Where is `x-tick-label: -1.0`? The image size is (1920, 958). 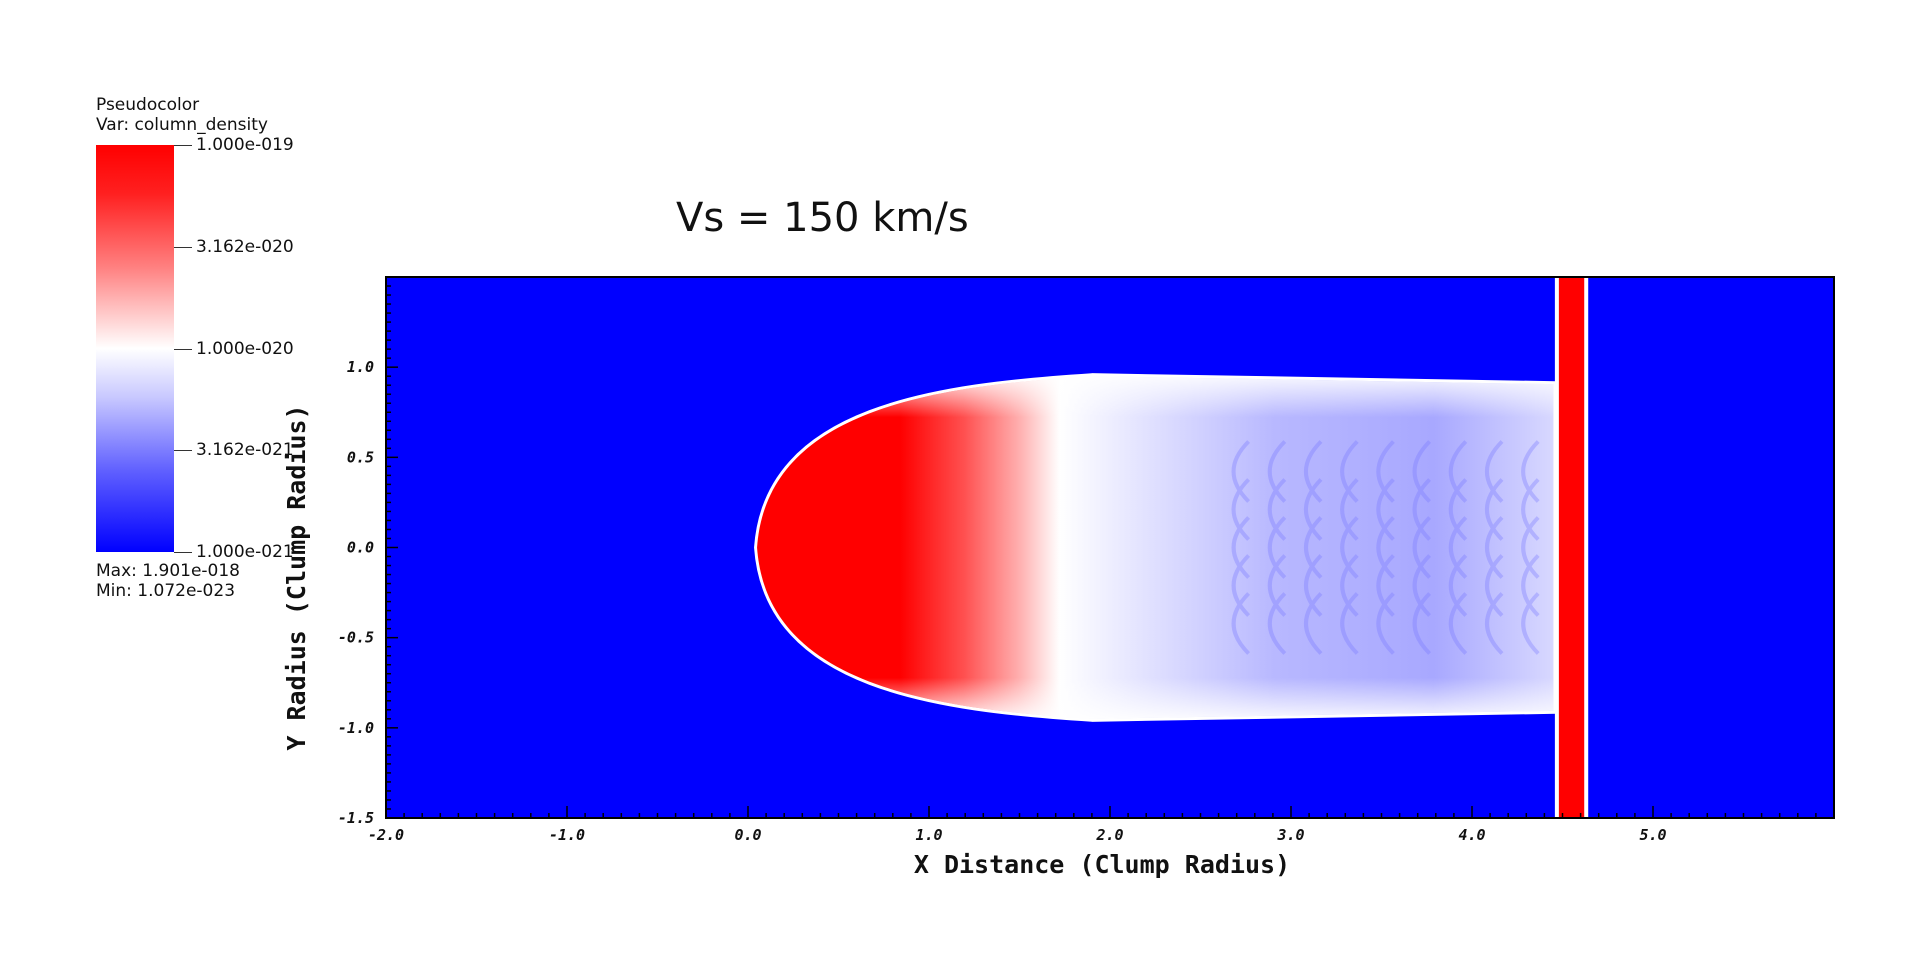
x-tick-label: -1.0 is located at coordinates (567, 835).